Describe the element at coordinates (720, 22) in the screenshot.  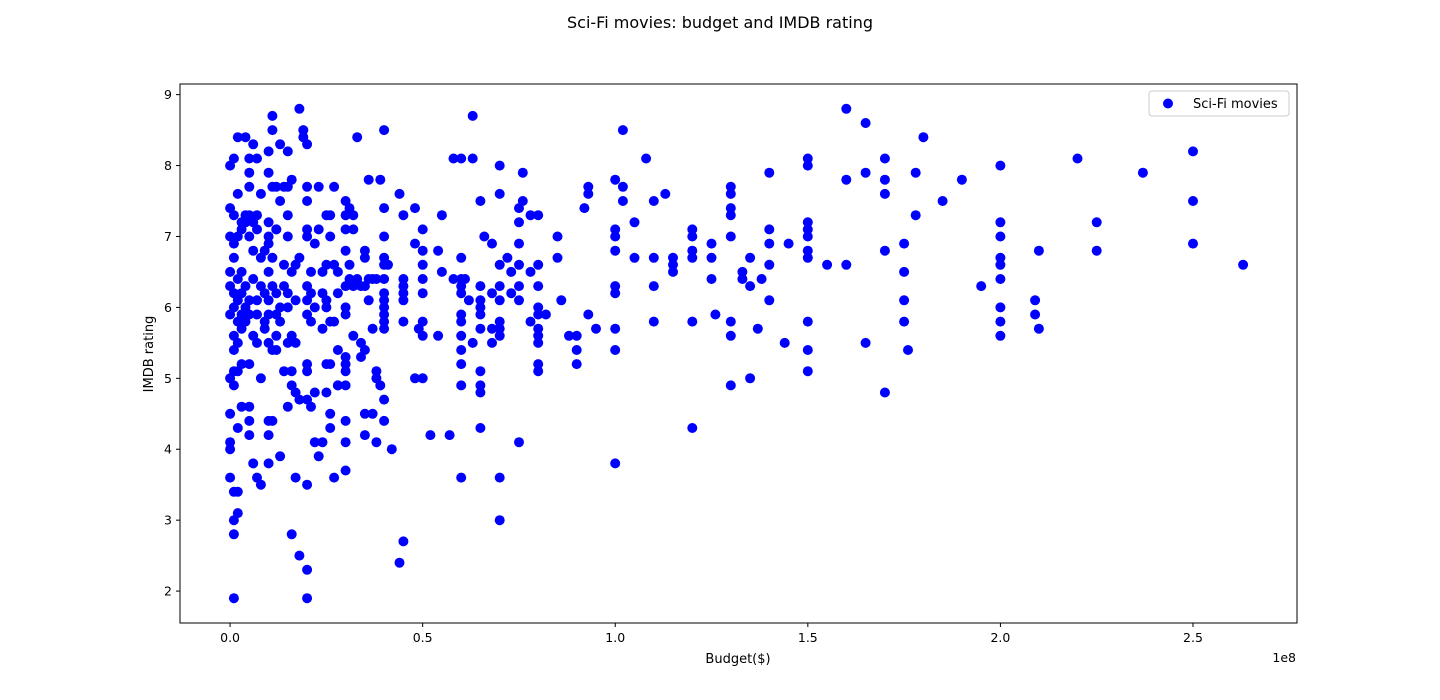
I see `chart-title: Sci-Fi movies: budget and IMDB rating` at that location.